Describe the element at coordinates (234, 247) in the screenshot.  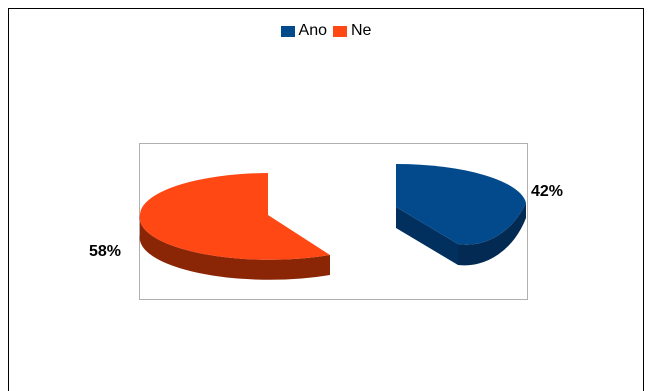
I see `pie-slice-ne-side` at that location.